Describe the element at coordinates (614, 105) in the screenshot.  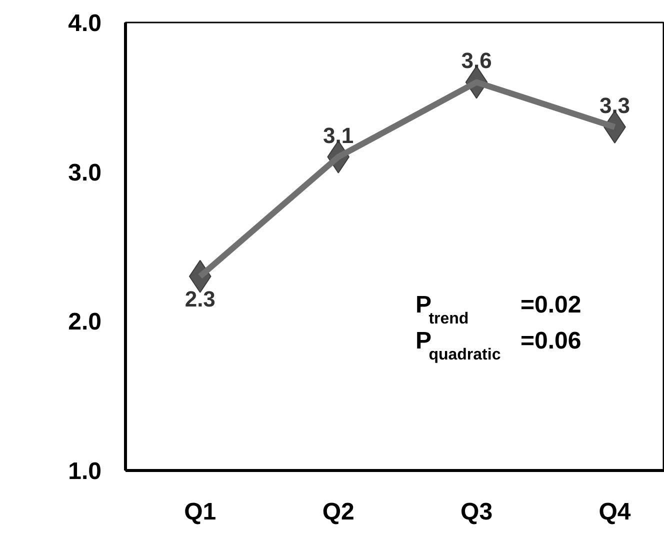
I see `data-label: 3.3` at that location.